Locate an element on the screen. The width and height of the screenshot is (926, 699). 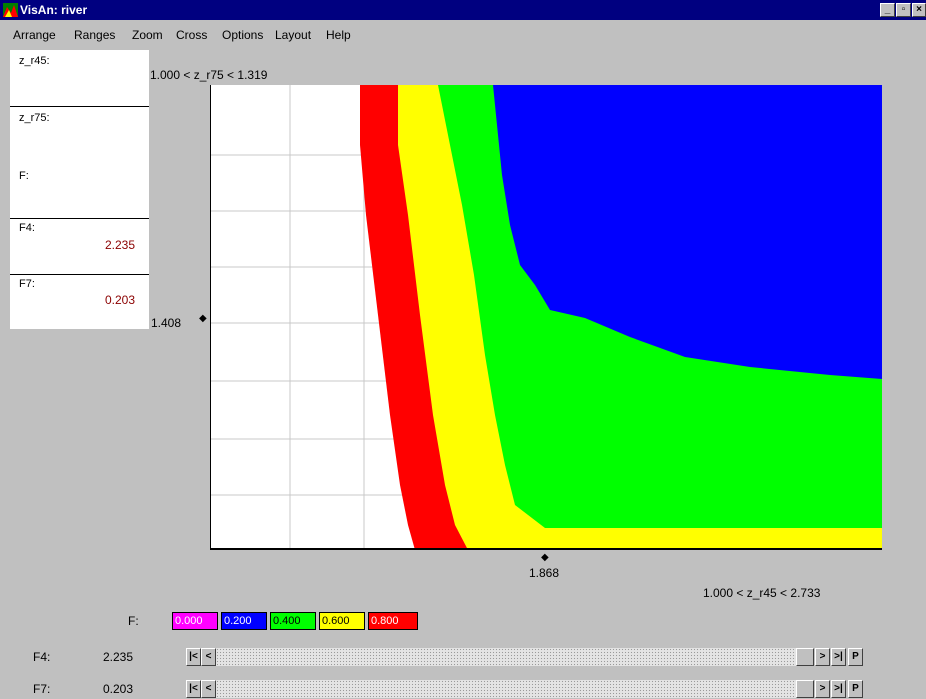
y-cross-value: 1.408 is located at coordinates (166, 323).